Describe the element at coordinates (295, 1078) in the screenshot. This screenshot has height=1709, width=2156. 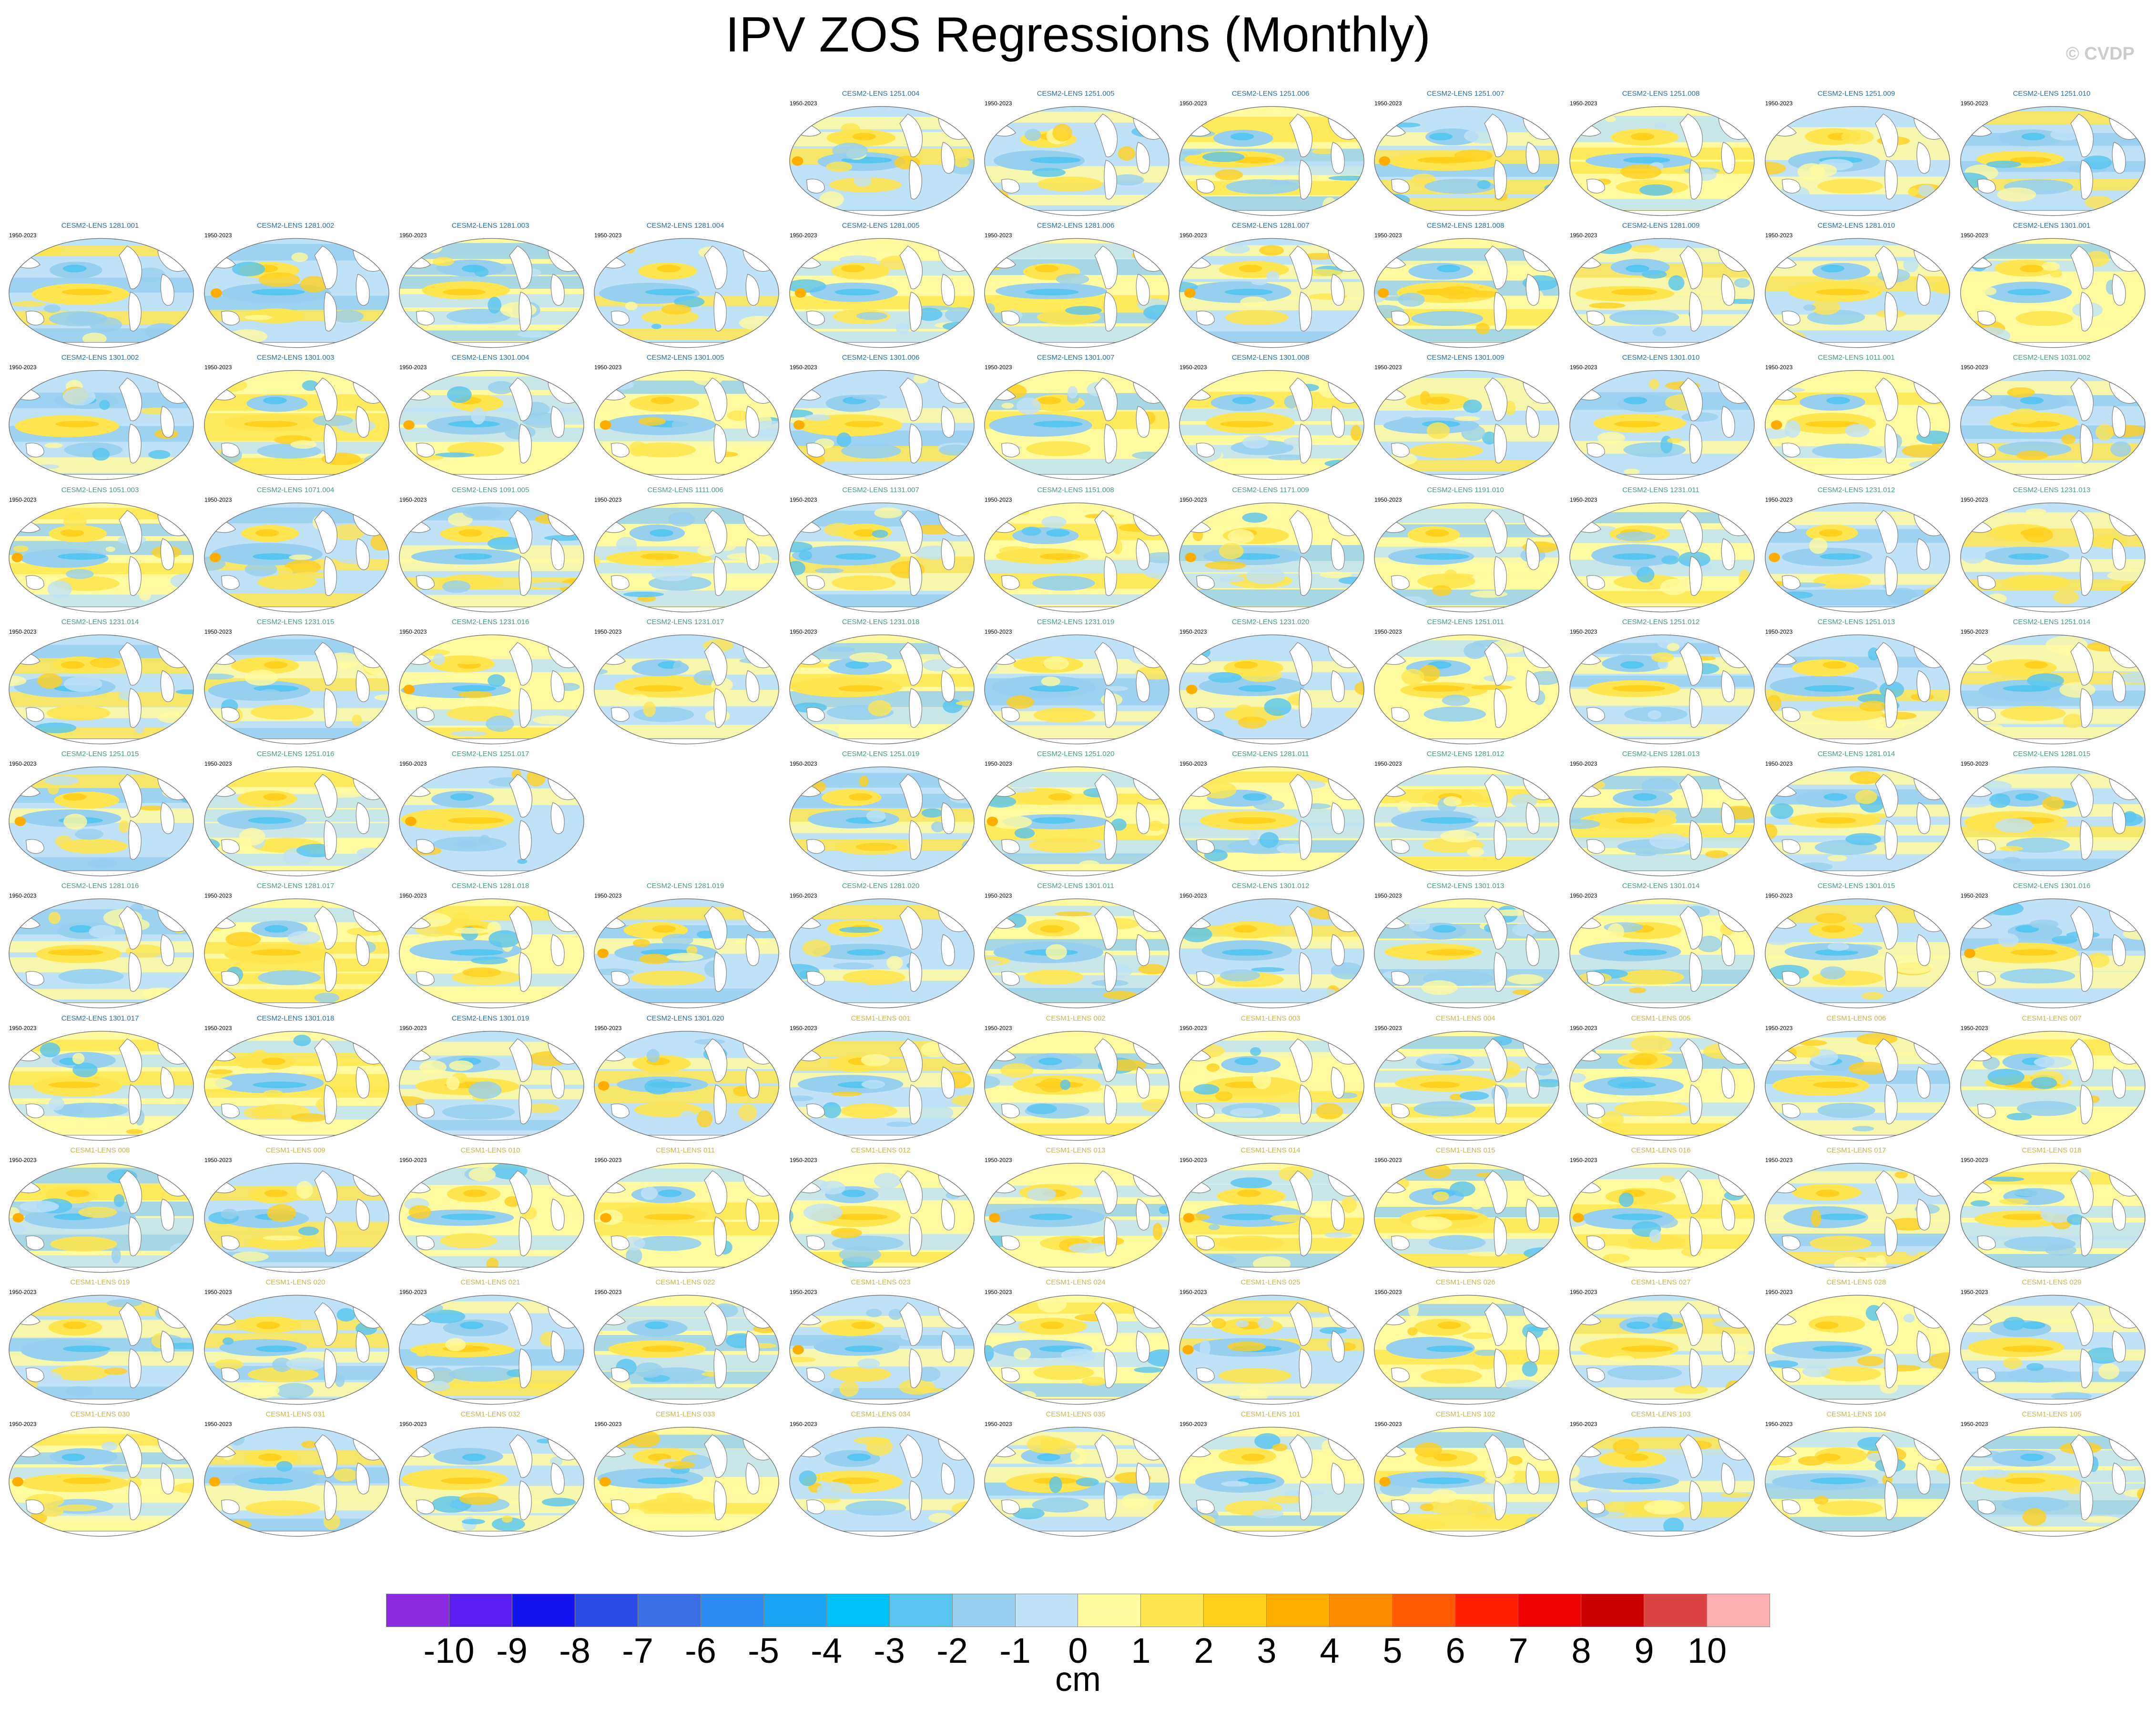
I see `map-panel: CESM2-LENS 1301.018 1950-2023` at that location.